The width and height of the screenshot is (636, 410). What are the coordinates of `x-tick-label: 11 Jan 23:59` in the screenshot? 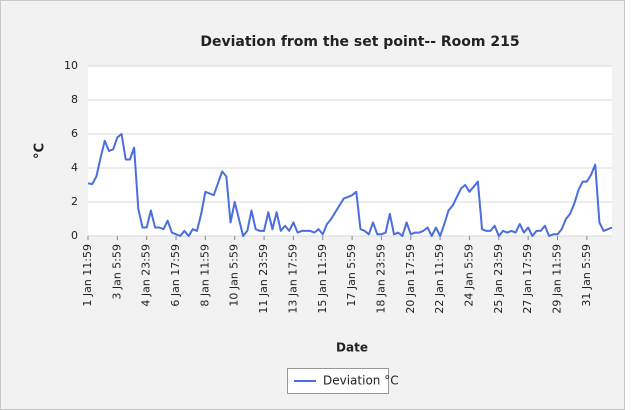 It's located at (263, 279).